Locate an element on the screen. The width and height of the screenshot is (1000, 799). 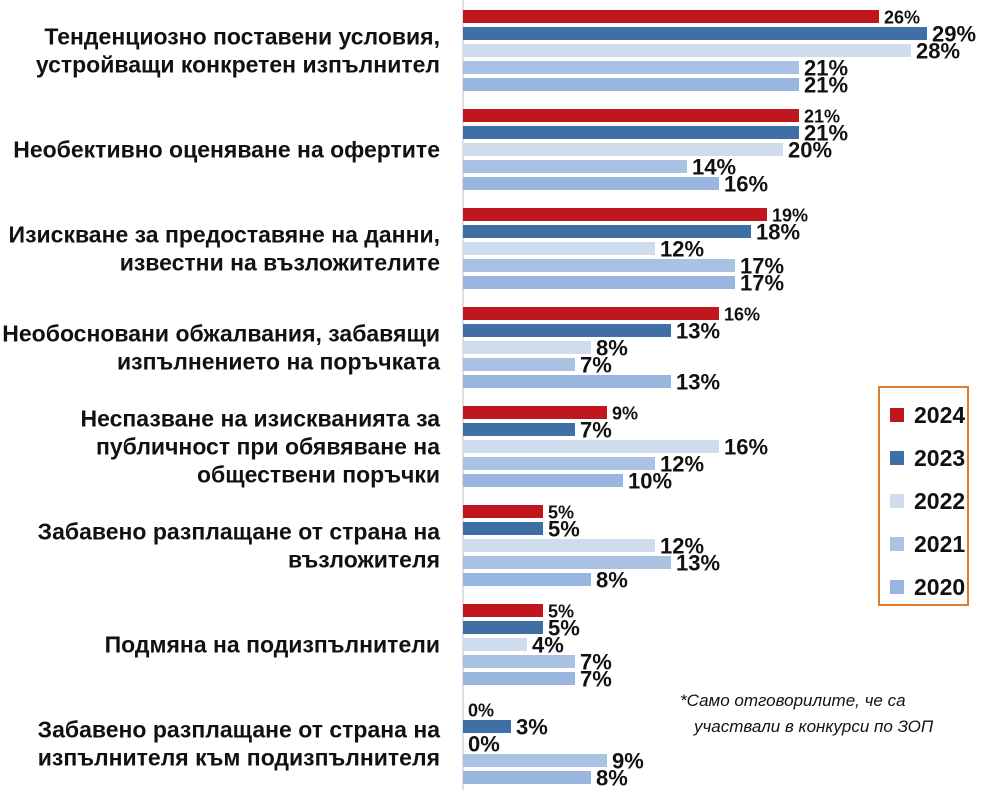
legend-swatch-2022 is located at coordinates (897, 501).